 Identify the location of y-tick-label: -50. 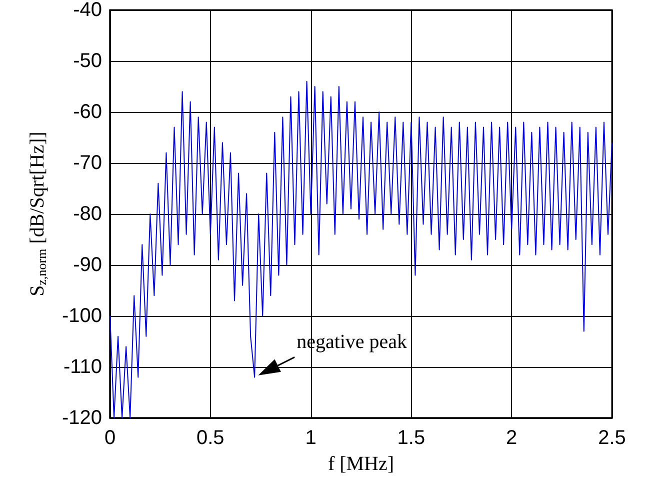
(87, 61).